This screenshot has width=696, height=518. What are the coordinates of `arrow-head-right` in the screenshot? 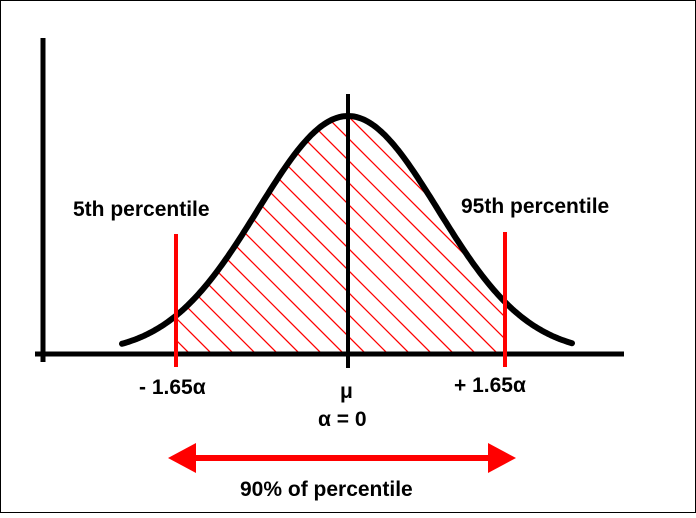 It's located at (502, 458).